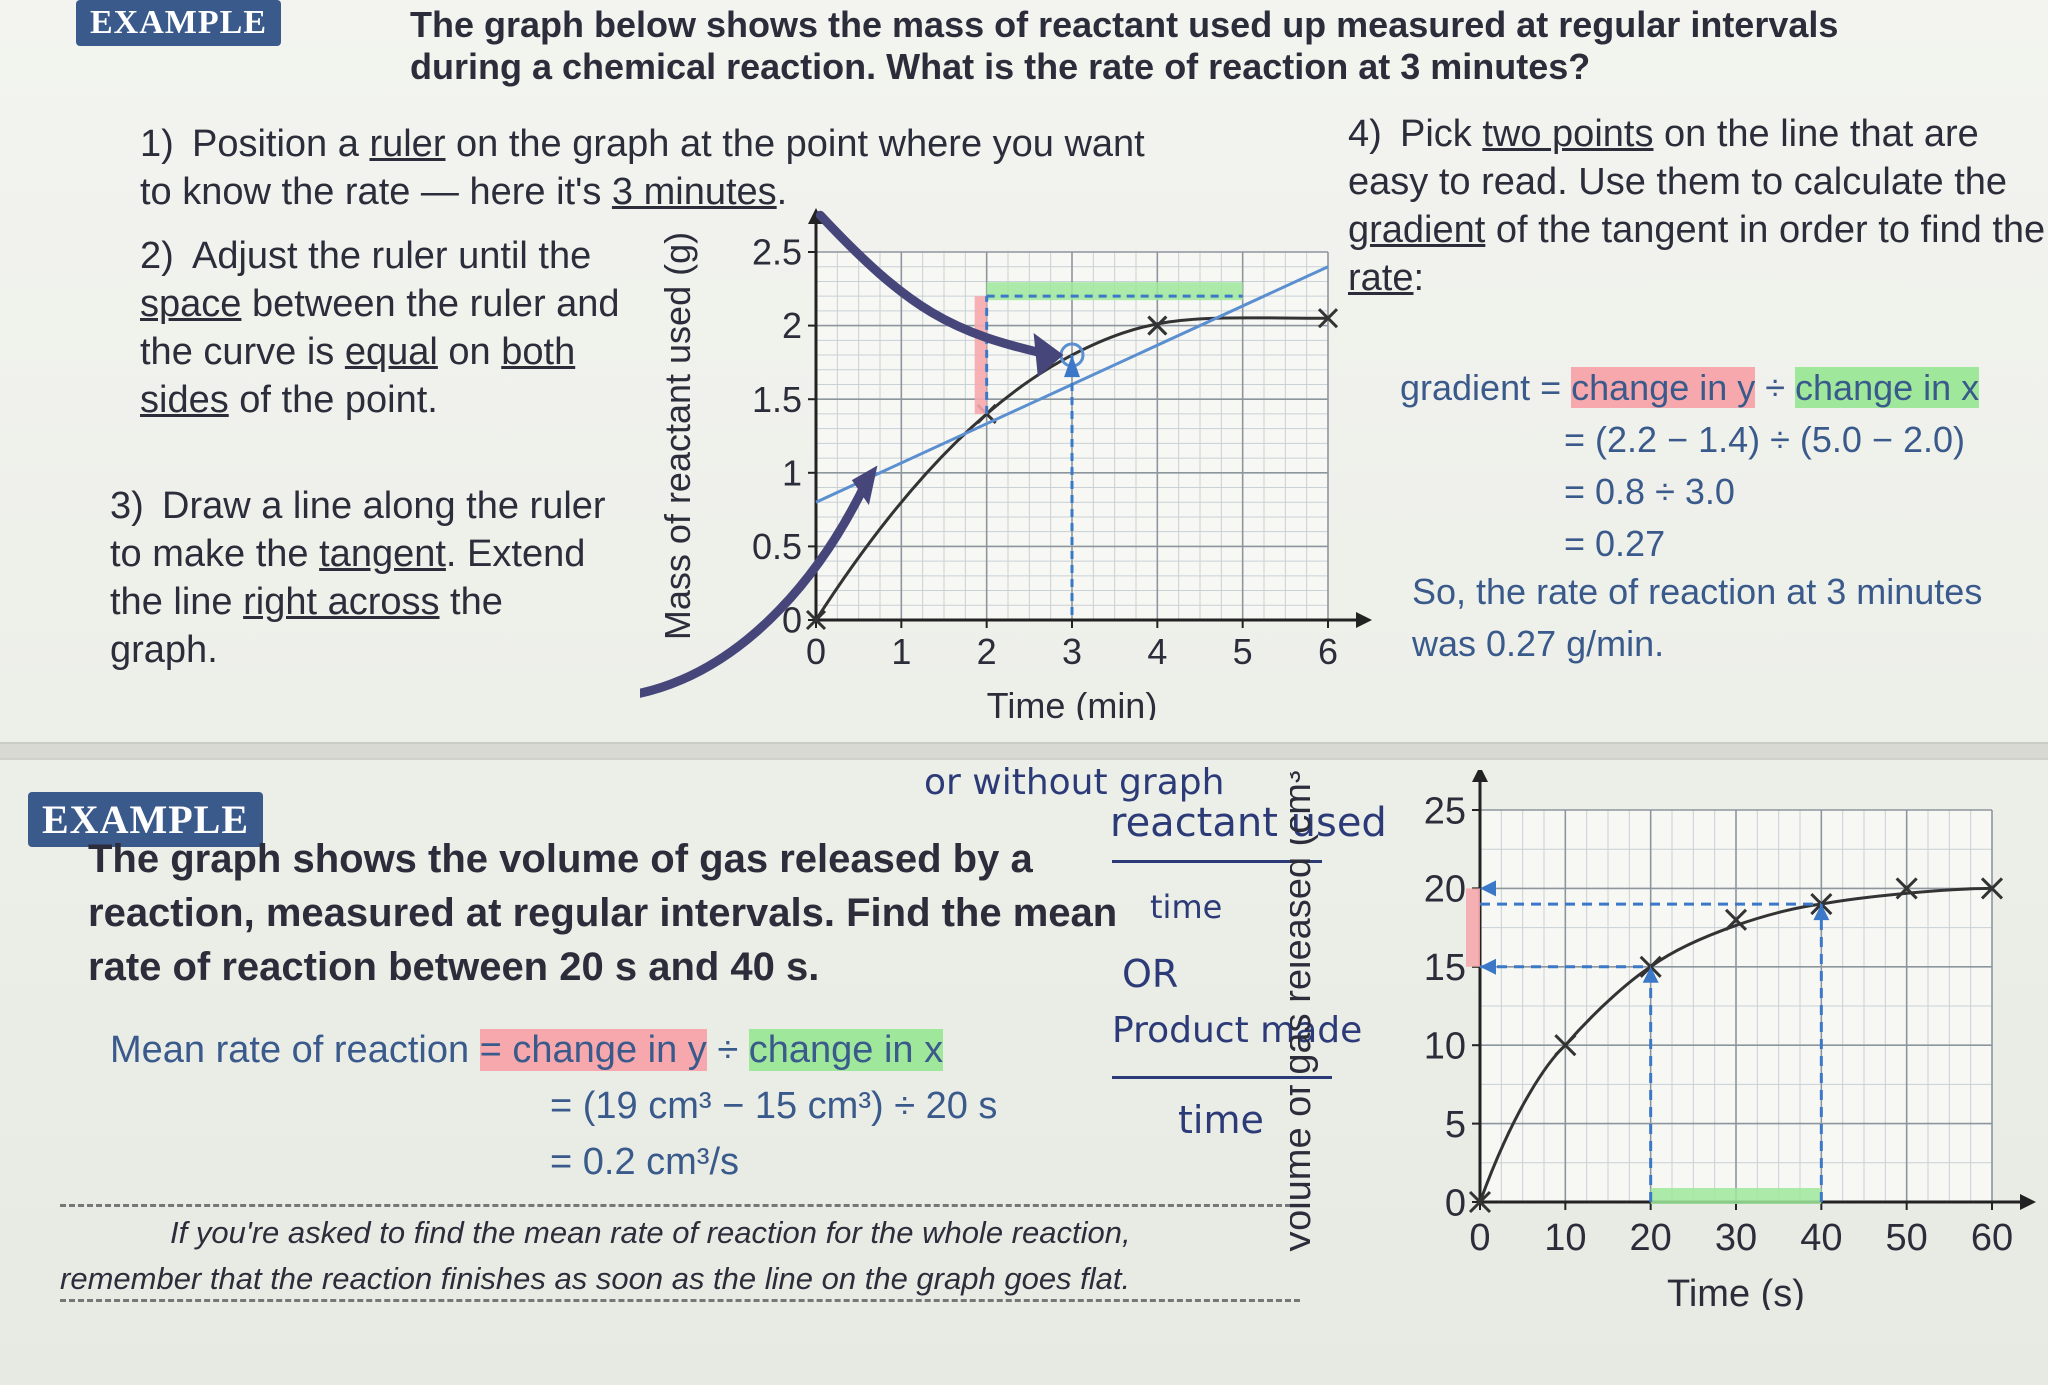 This screenshot has height=1385, width=2048. What do you see at coordinates (1150, 974) in the screenshot?
I see `handwriting-or: OR` at bounding box center [1150, 974].